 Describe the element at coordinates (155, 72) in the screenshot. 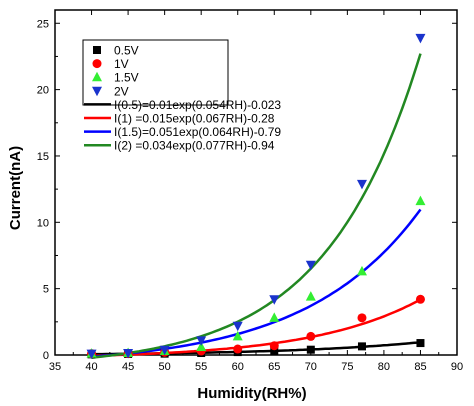

I see `legend-box` at that location.